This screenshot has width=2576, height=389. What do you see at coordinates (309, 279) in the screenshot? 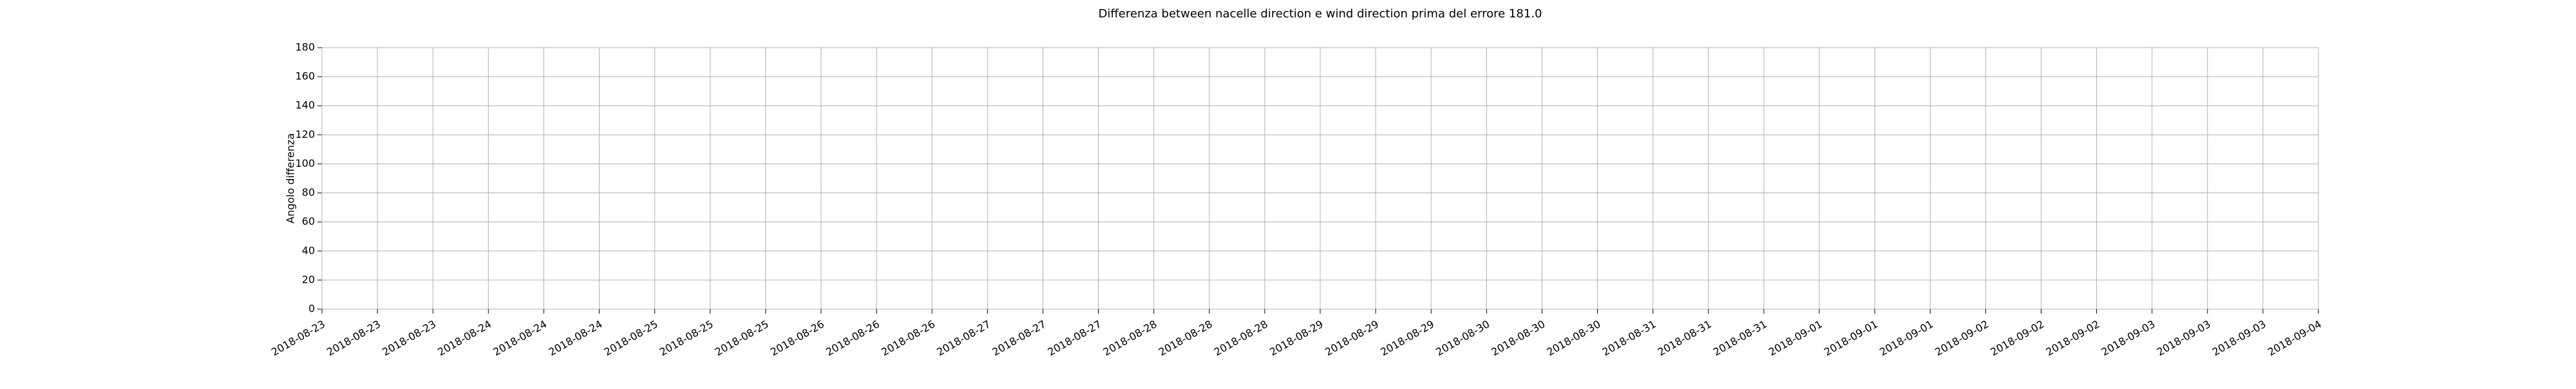
I see `y-tick-label: 20` at bounding box center [309, 279].